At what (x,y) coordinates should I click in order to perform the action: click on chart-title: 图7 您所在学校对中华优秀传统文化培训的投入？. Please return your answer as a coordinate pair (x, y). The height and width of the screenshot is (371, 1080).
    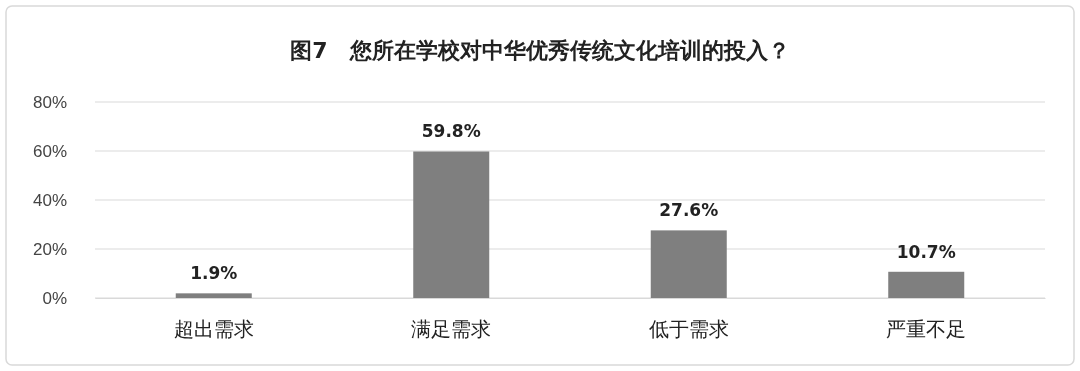
    Looking at the image, I should click on (540, 50).